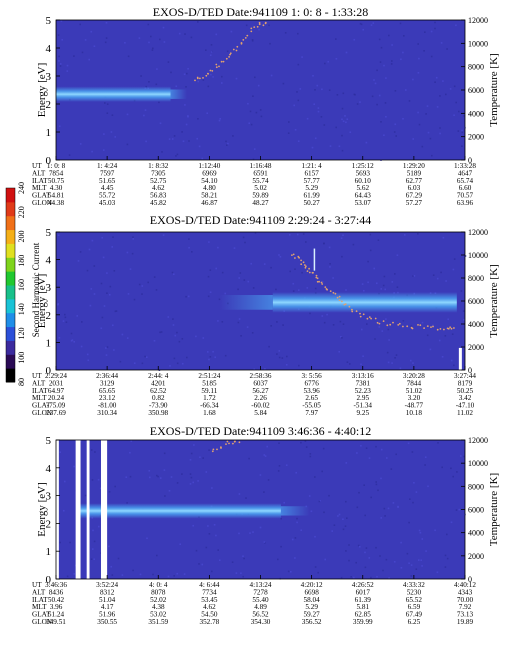 The image size is (505, 649). What do you see at coordinates (56, 600) in the screenshot?
I see `ephemeris-value: 50.42` at bounding box center [56, 600].